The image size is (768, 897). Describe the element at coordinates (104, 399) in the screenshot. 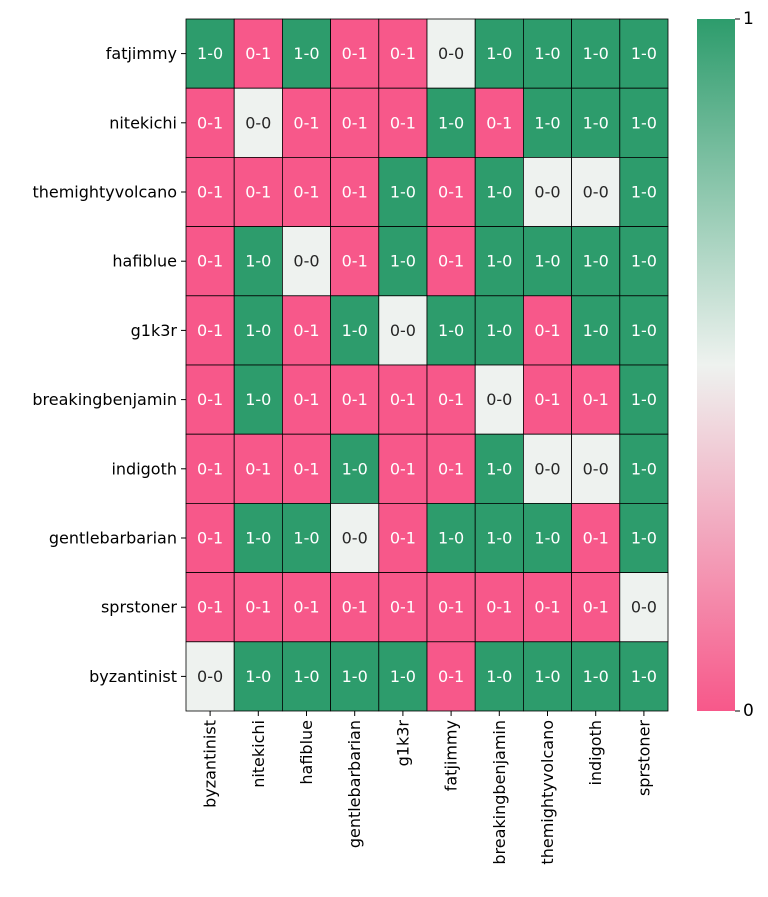

I see `y-tick-label: breakingbenjamin` at that location.